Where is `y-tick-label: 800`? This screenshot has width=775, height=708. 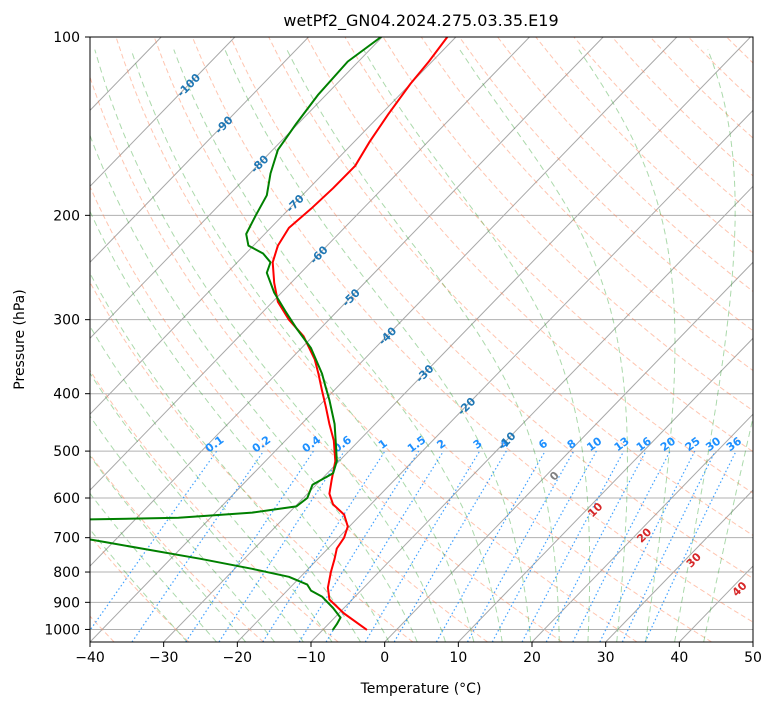 y-tick-label: 800 is located at coordinates (66, 573).